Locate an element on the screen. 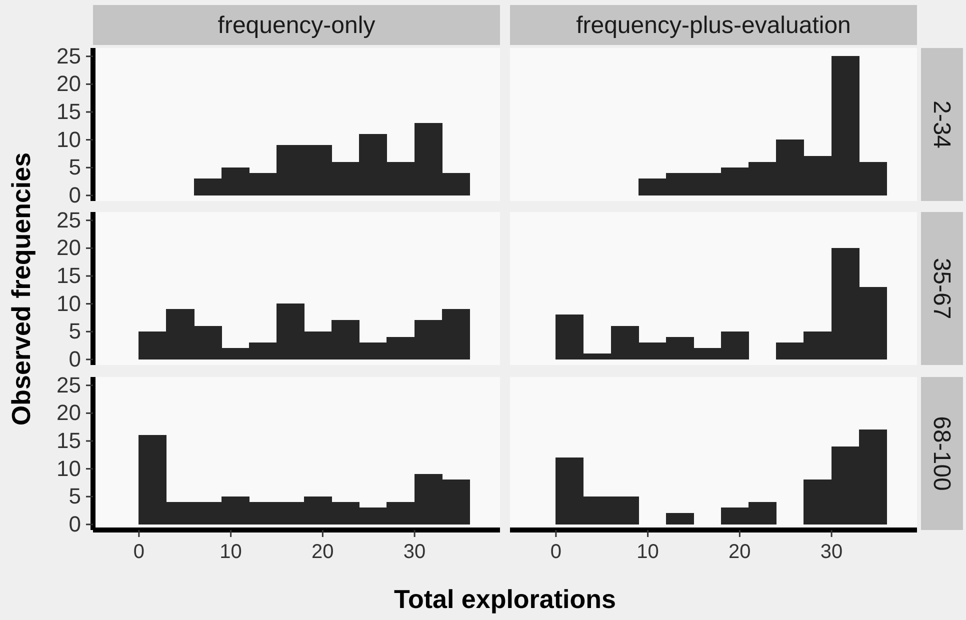  x-axis-title: Total explorations is located at coordinates (505, 599).